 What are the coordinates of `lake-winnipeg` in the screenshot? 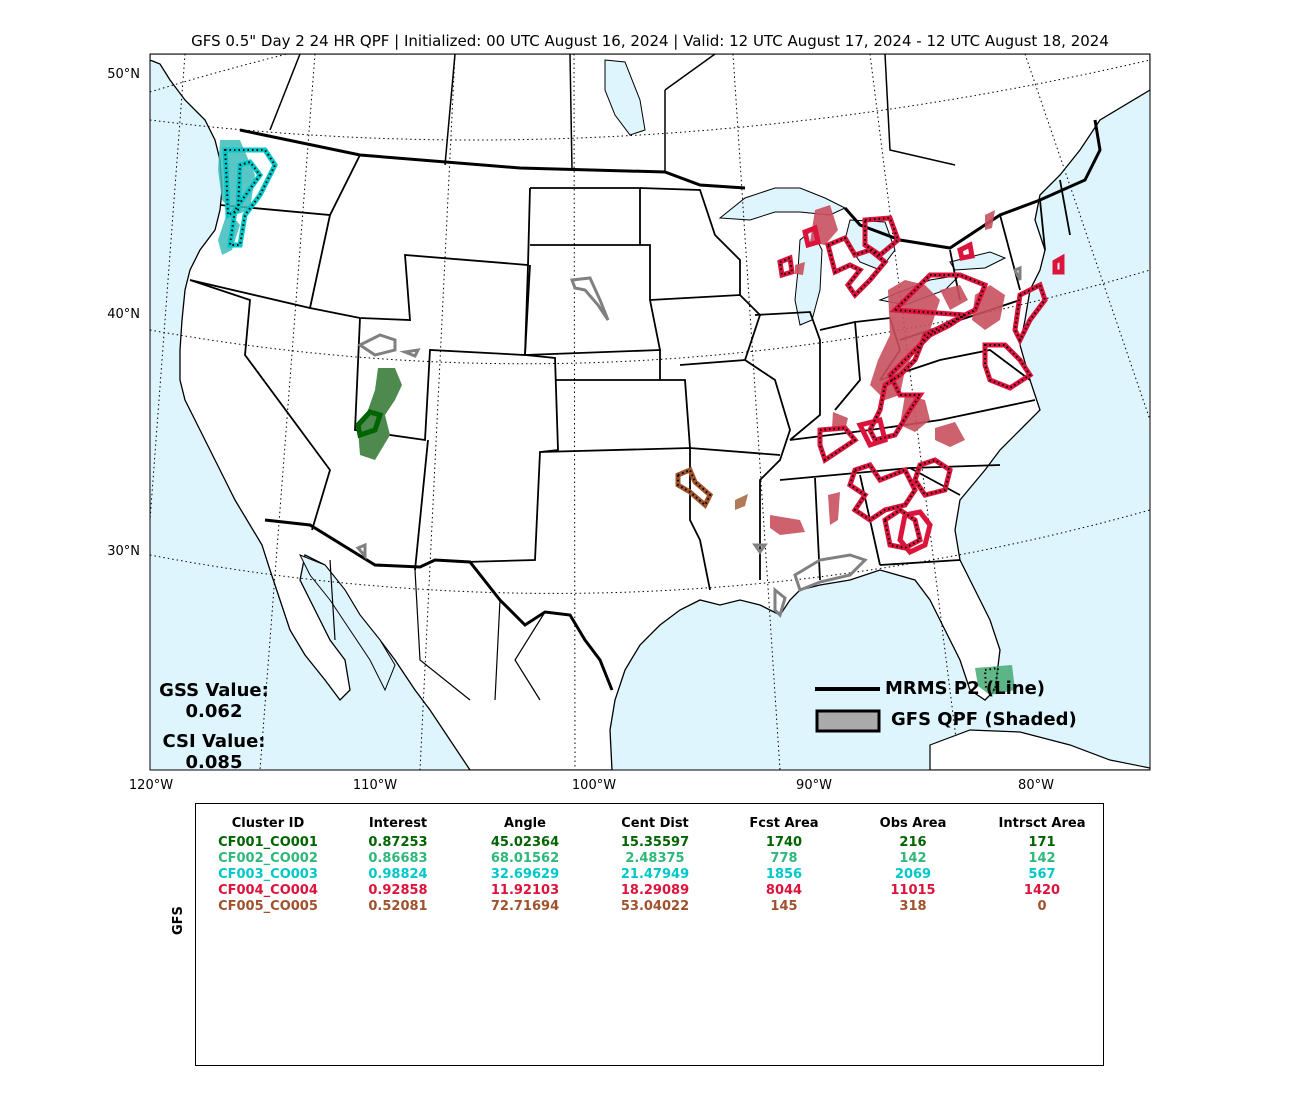 It's located at (625, 97).